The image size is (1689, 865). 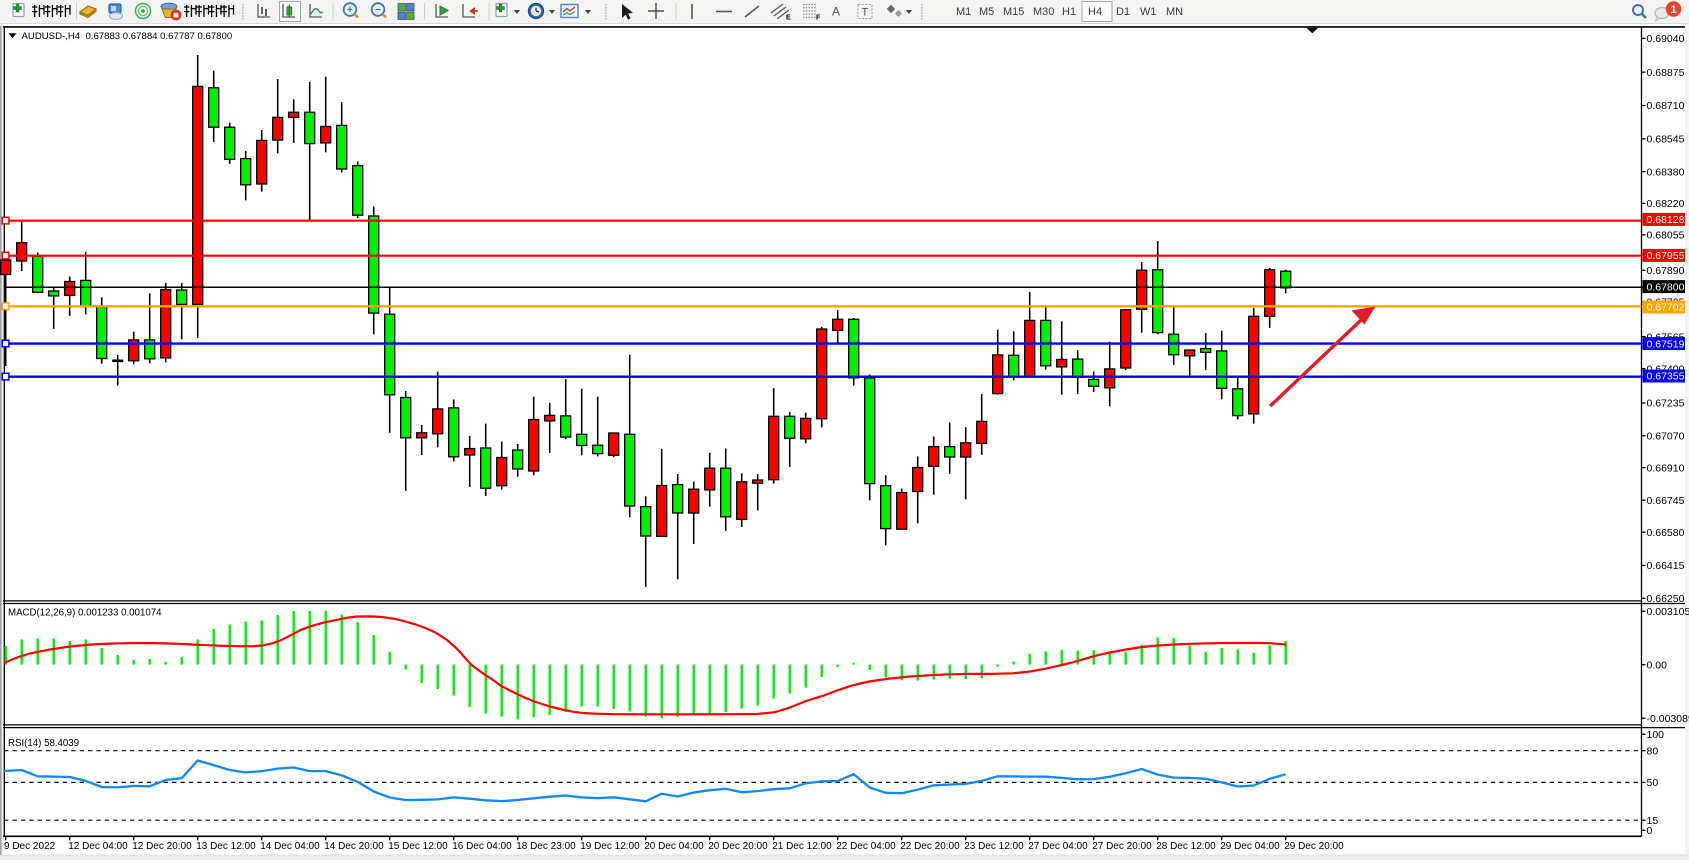 What do you see at coordinates (1666, 437) in the screenshot?
I see `svg-text: 0.67070` at bounding box center [1666, 437].